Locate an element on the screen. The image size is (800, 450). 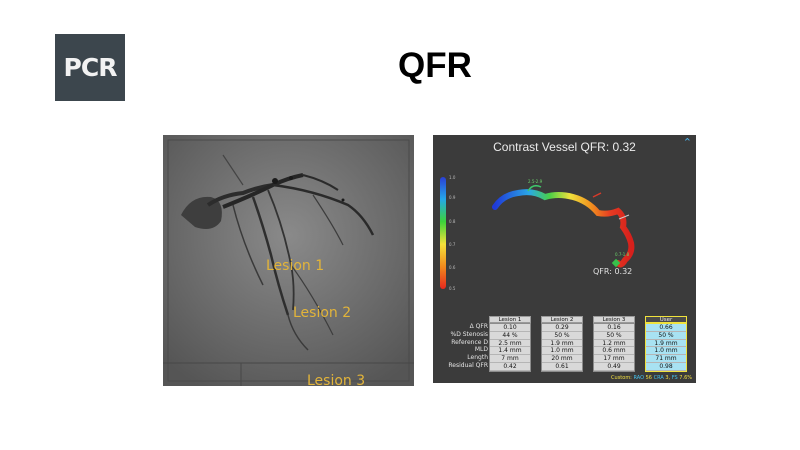
row-label: MLD is located at coordinates (481, 350).